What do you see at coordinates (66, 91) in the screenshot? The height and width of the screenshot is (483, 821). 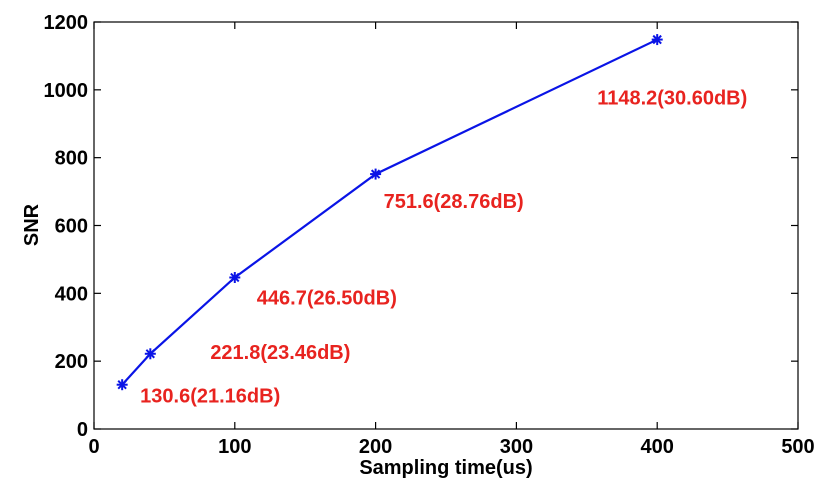 I see `y-tick-label: 1000` at bounding box center [66, 91].